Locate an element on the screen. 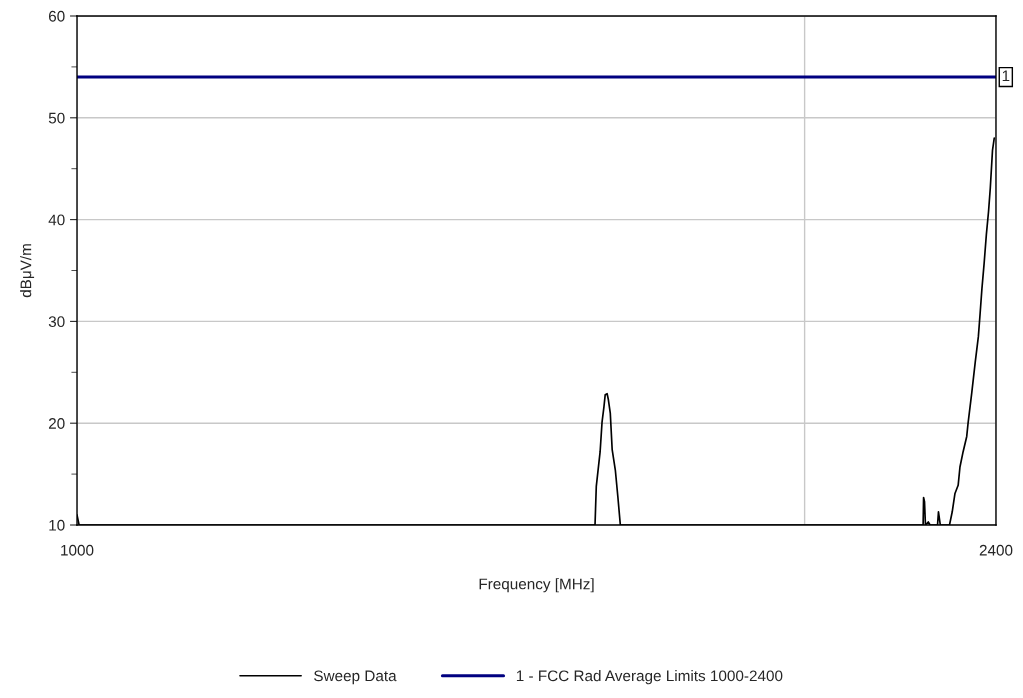 The height and width of the screenshot is (698, 1023). x-axis-title: Frequency [MHz] is located at coordinates (536, 585).